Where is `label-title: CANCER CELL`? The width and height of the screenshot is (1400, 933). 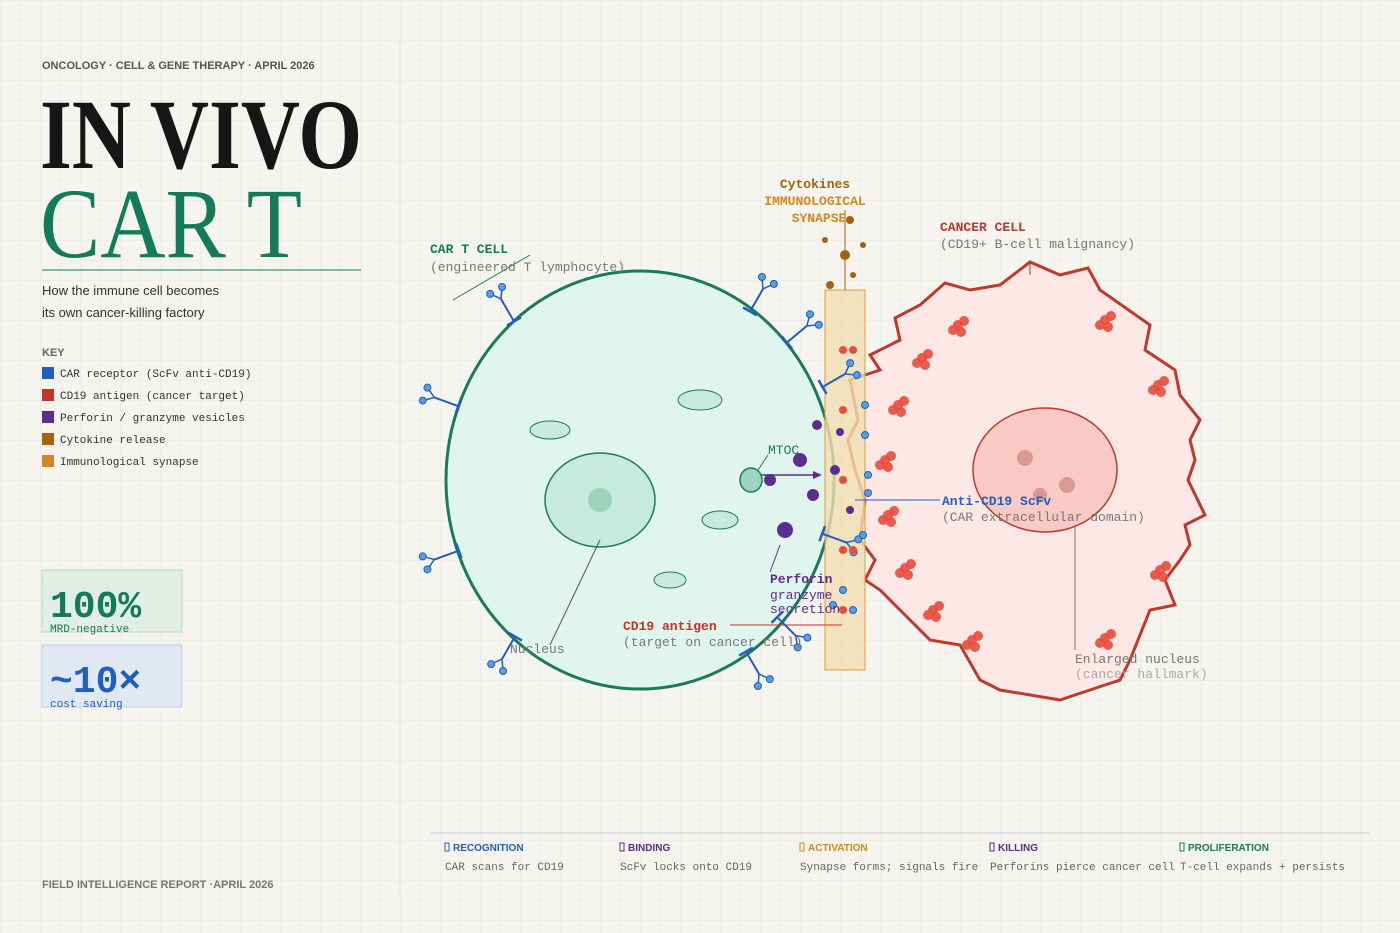
label-title: CANCER CELL is located at coordinates (983, 227).